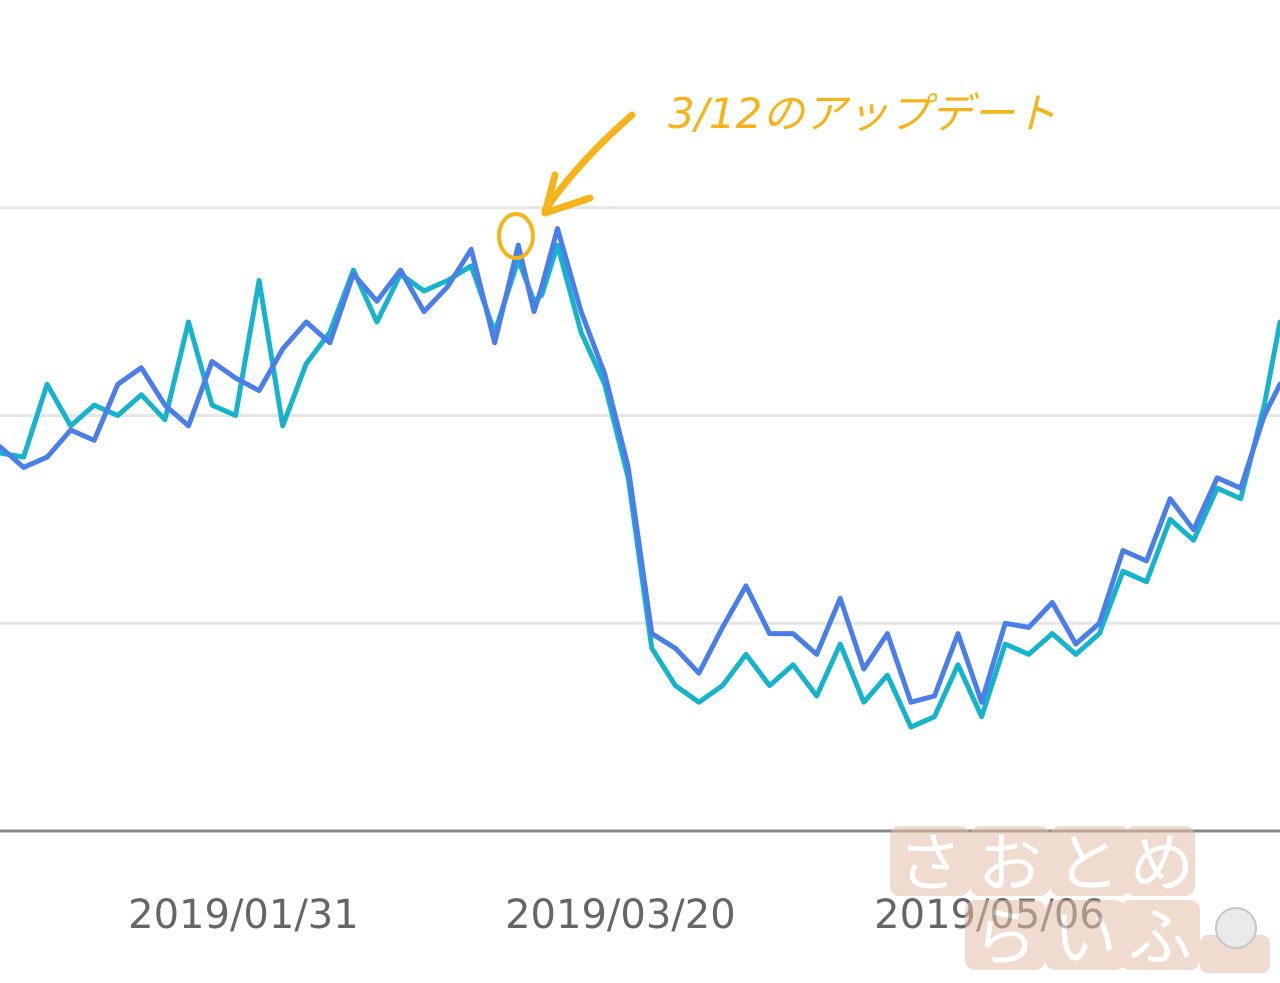 The width and height of the screenshot is (1280, 983). I want to click on x-tick-label: 2019/01/31, so click(243, 915).